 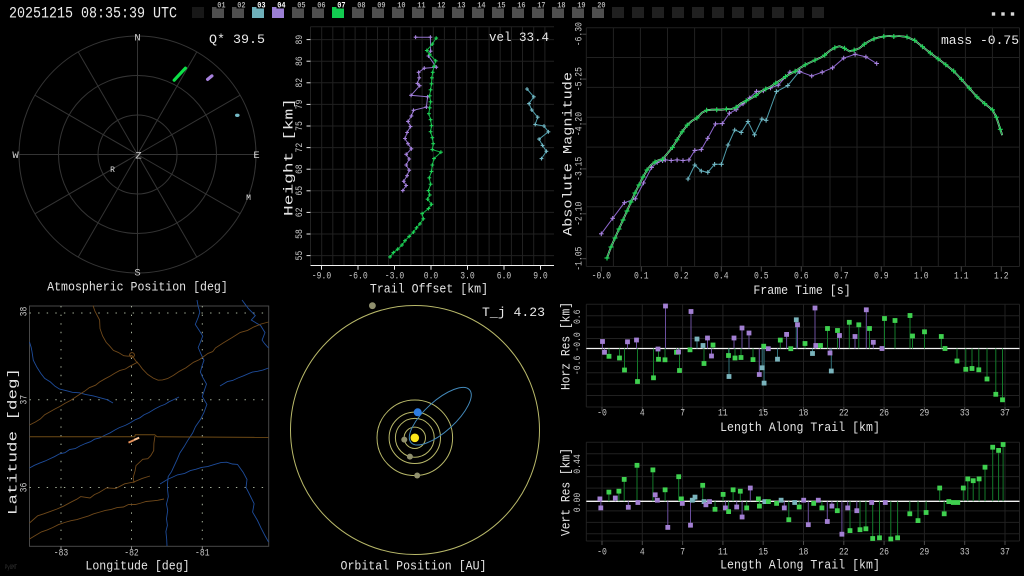 I want to click on svg-text: 0.7, so click(x=841, y=277).